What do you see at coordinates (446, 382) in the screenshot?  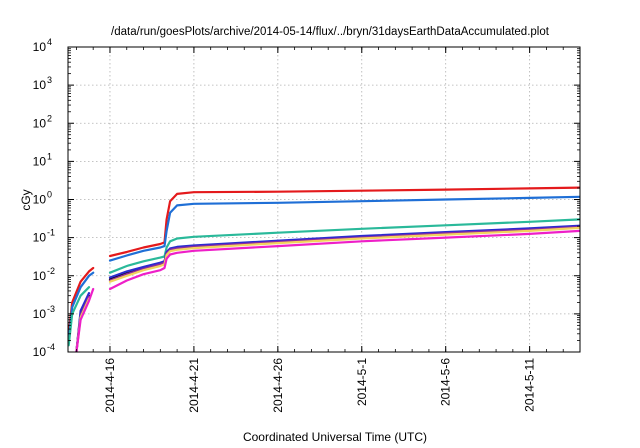 I see `x-tick-label: 2014-5-6` at bounding box center [446, 382].